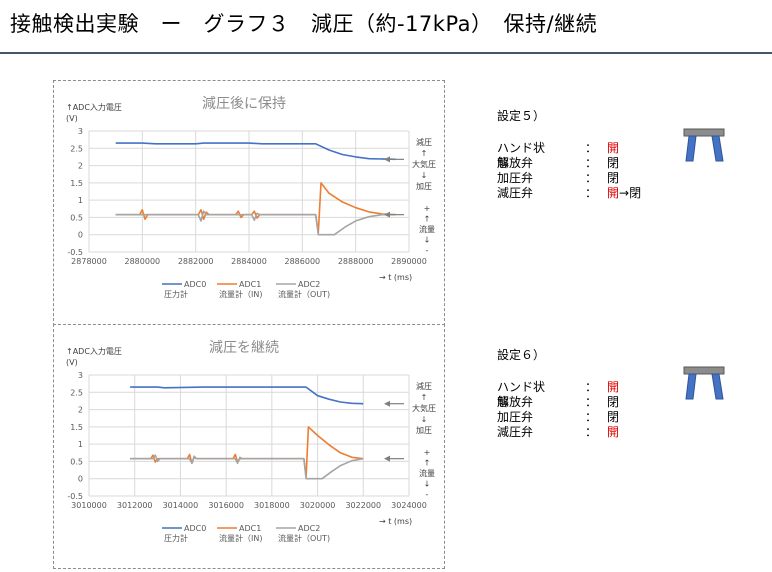  Describe the element at coordinates (244, 347) in the screenshot. I see `chart-title: 減圧を継続` at that location.